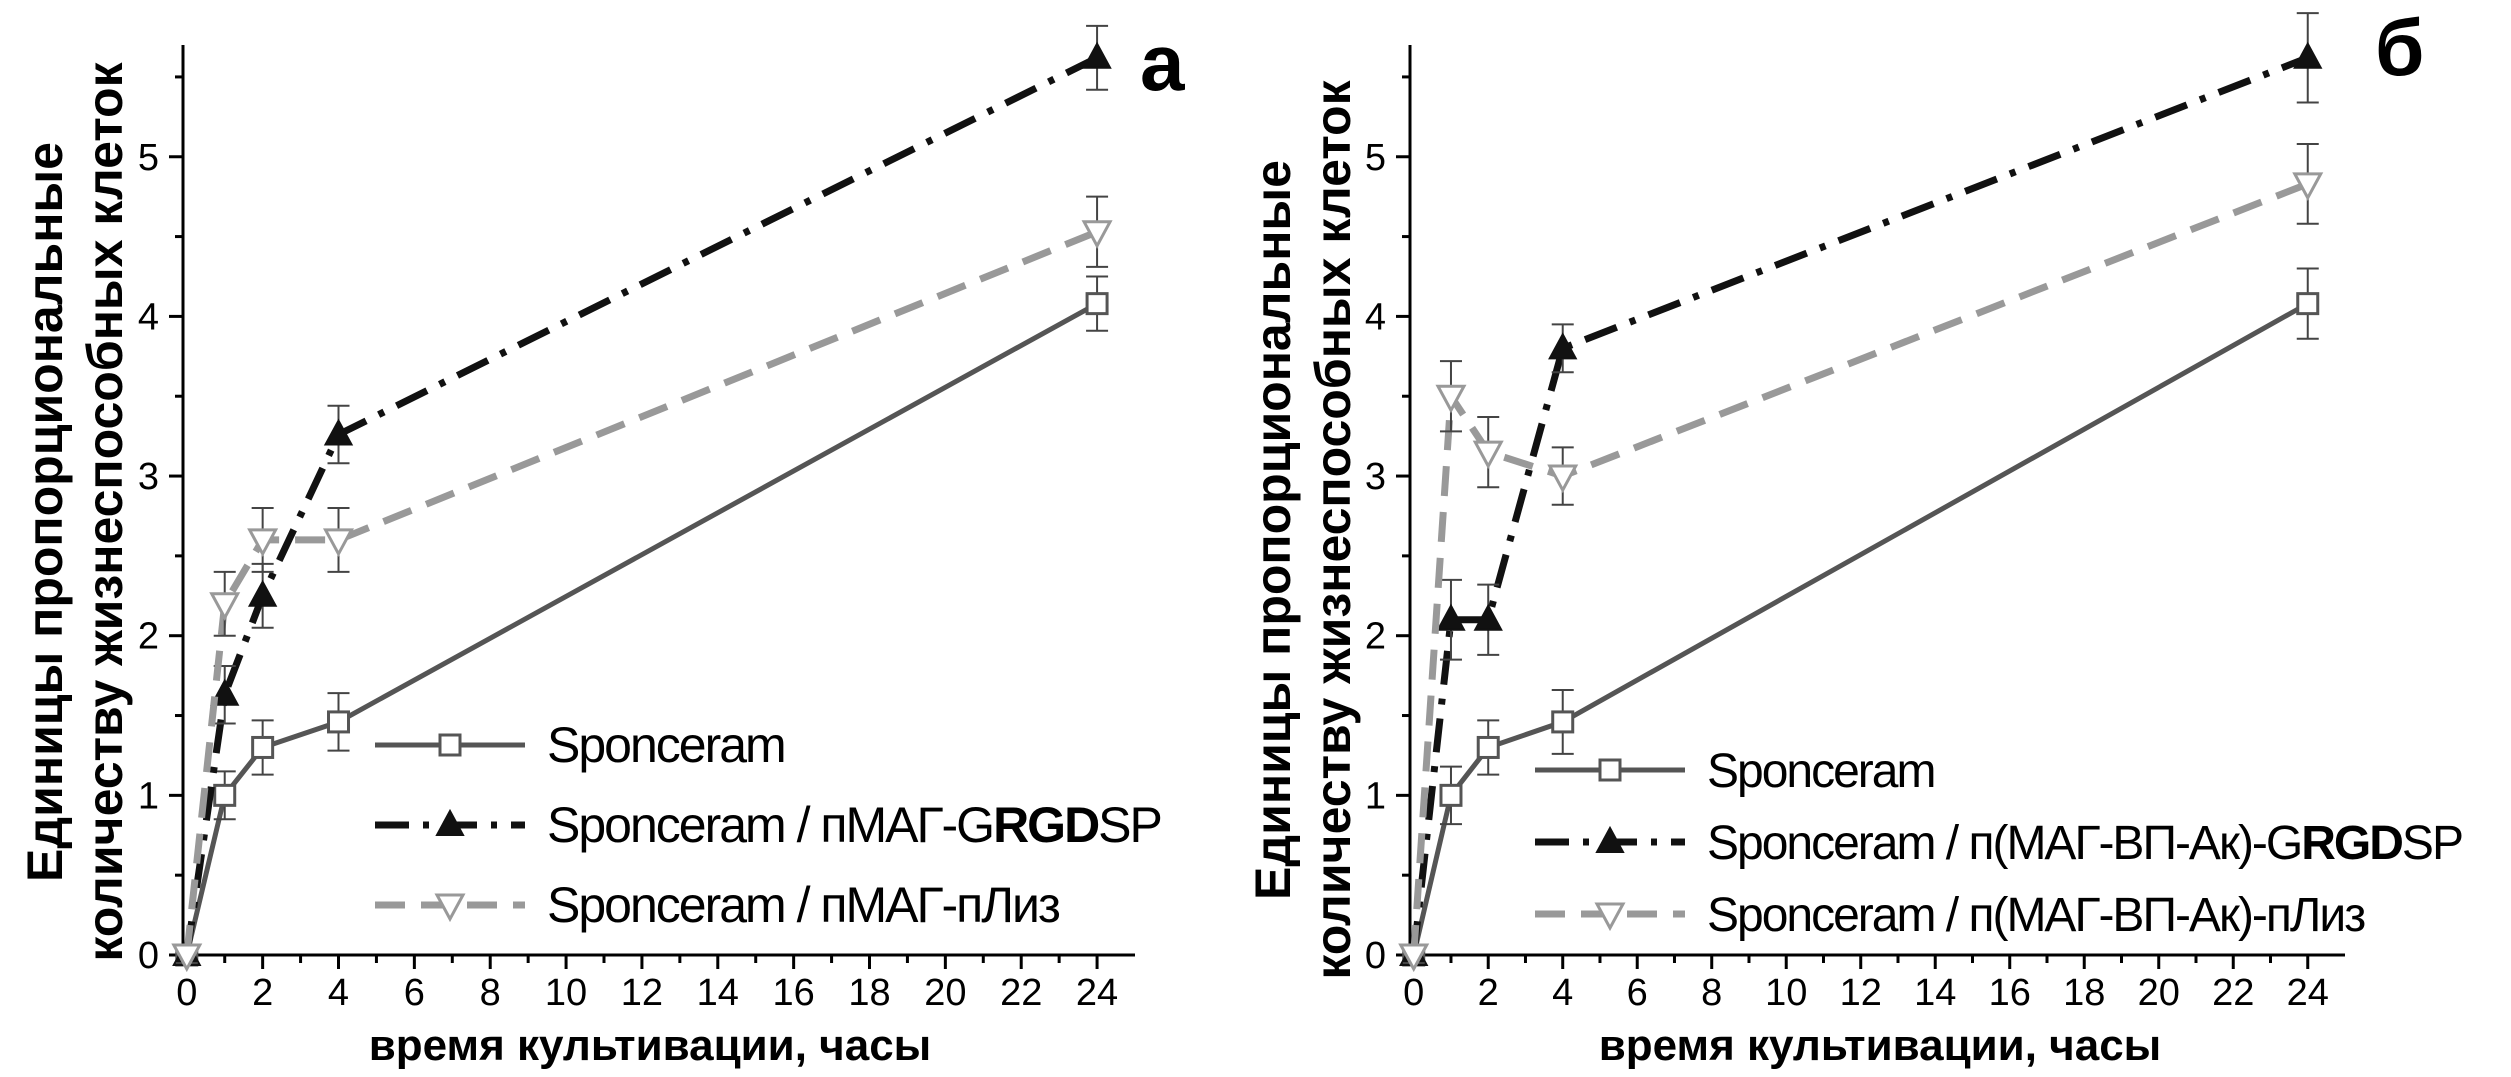 The height and width of the screenshot is (1077, 2511). What do you see at coordinates (1375, 477) in the screenshot?
I see `panel-b-y-tick-label-3: 3` at bounding box center [1375, 477].